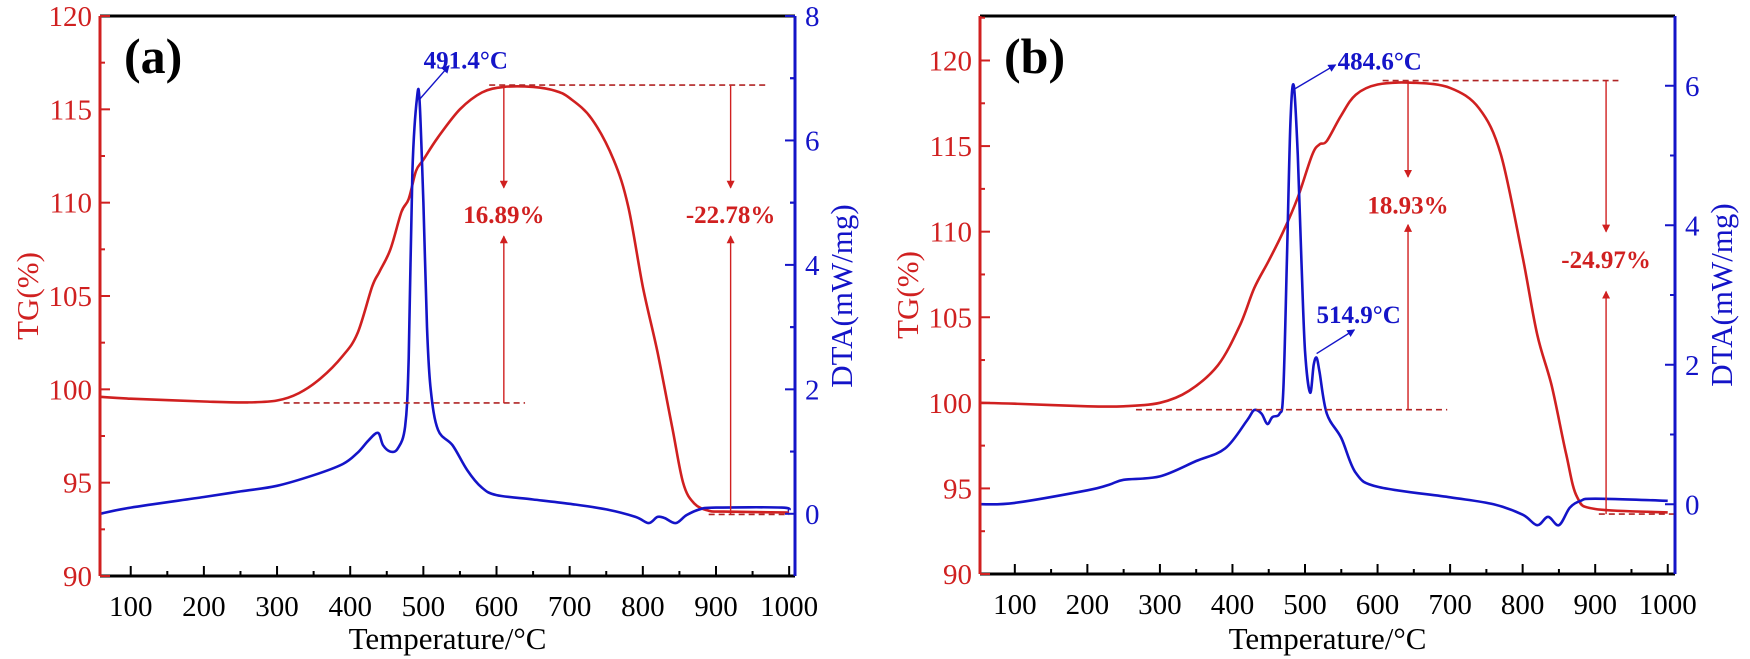  What do you see at coordinates (1606, 260) in the screenshot?
I see `mass-change-label: -24.97%` at bounding box center [1606, 260].